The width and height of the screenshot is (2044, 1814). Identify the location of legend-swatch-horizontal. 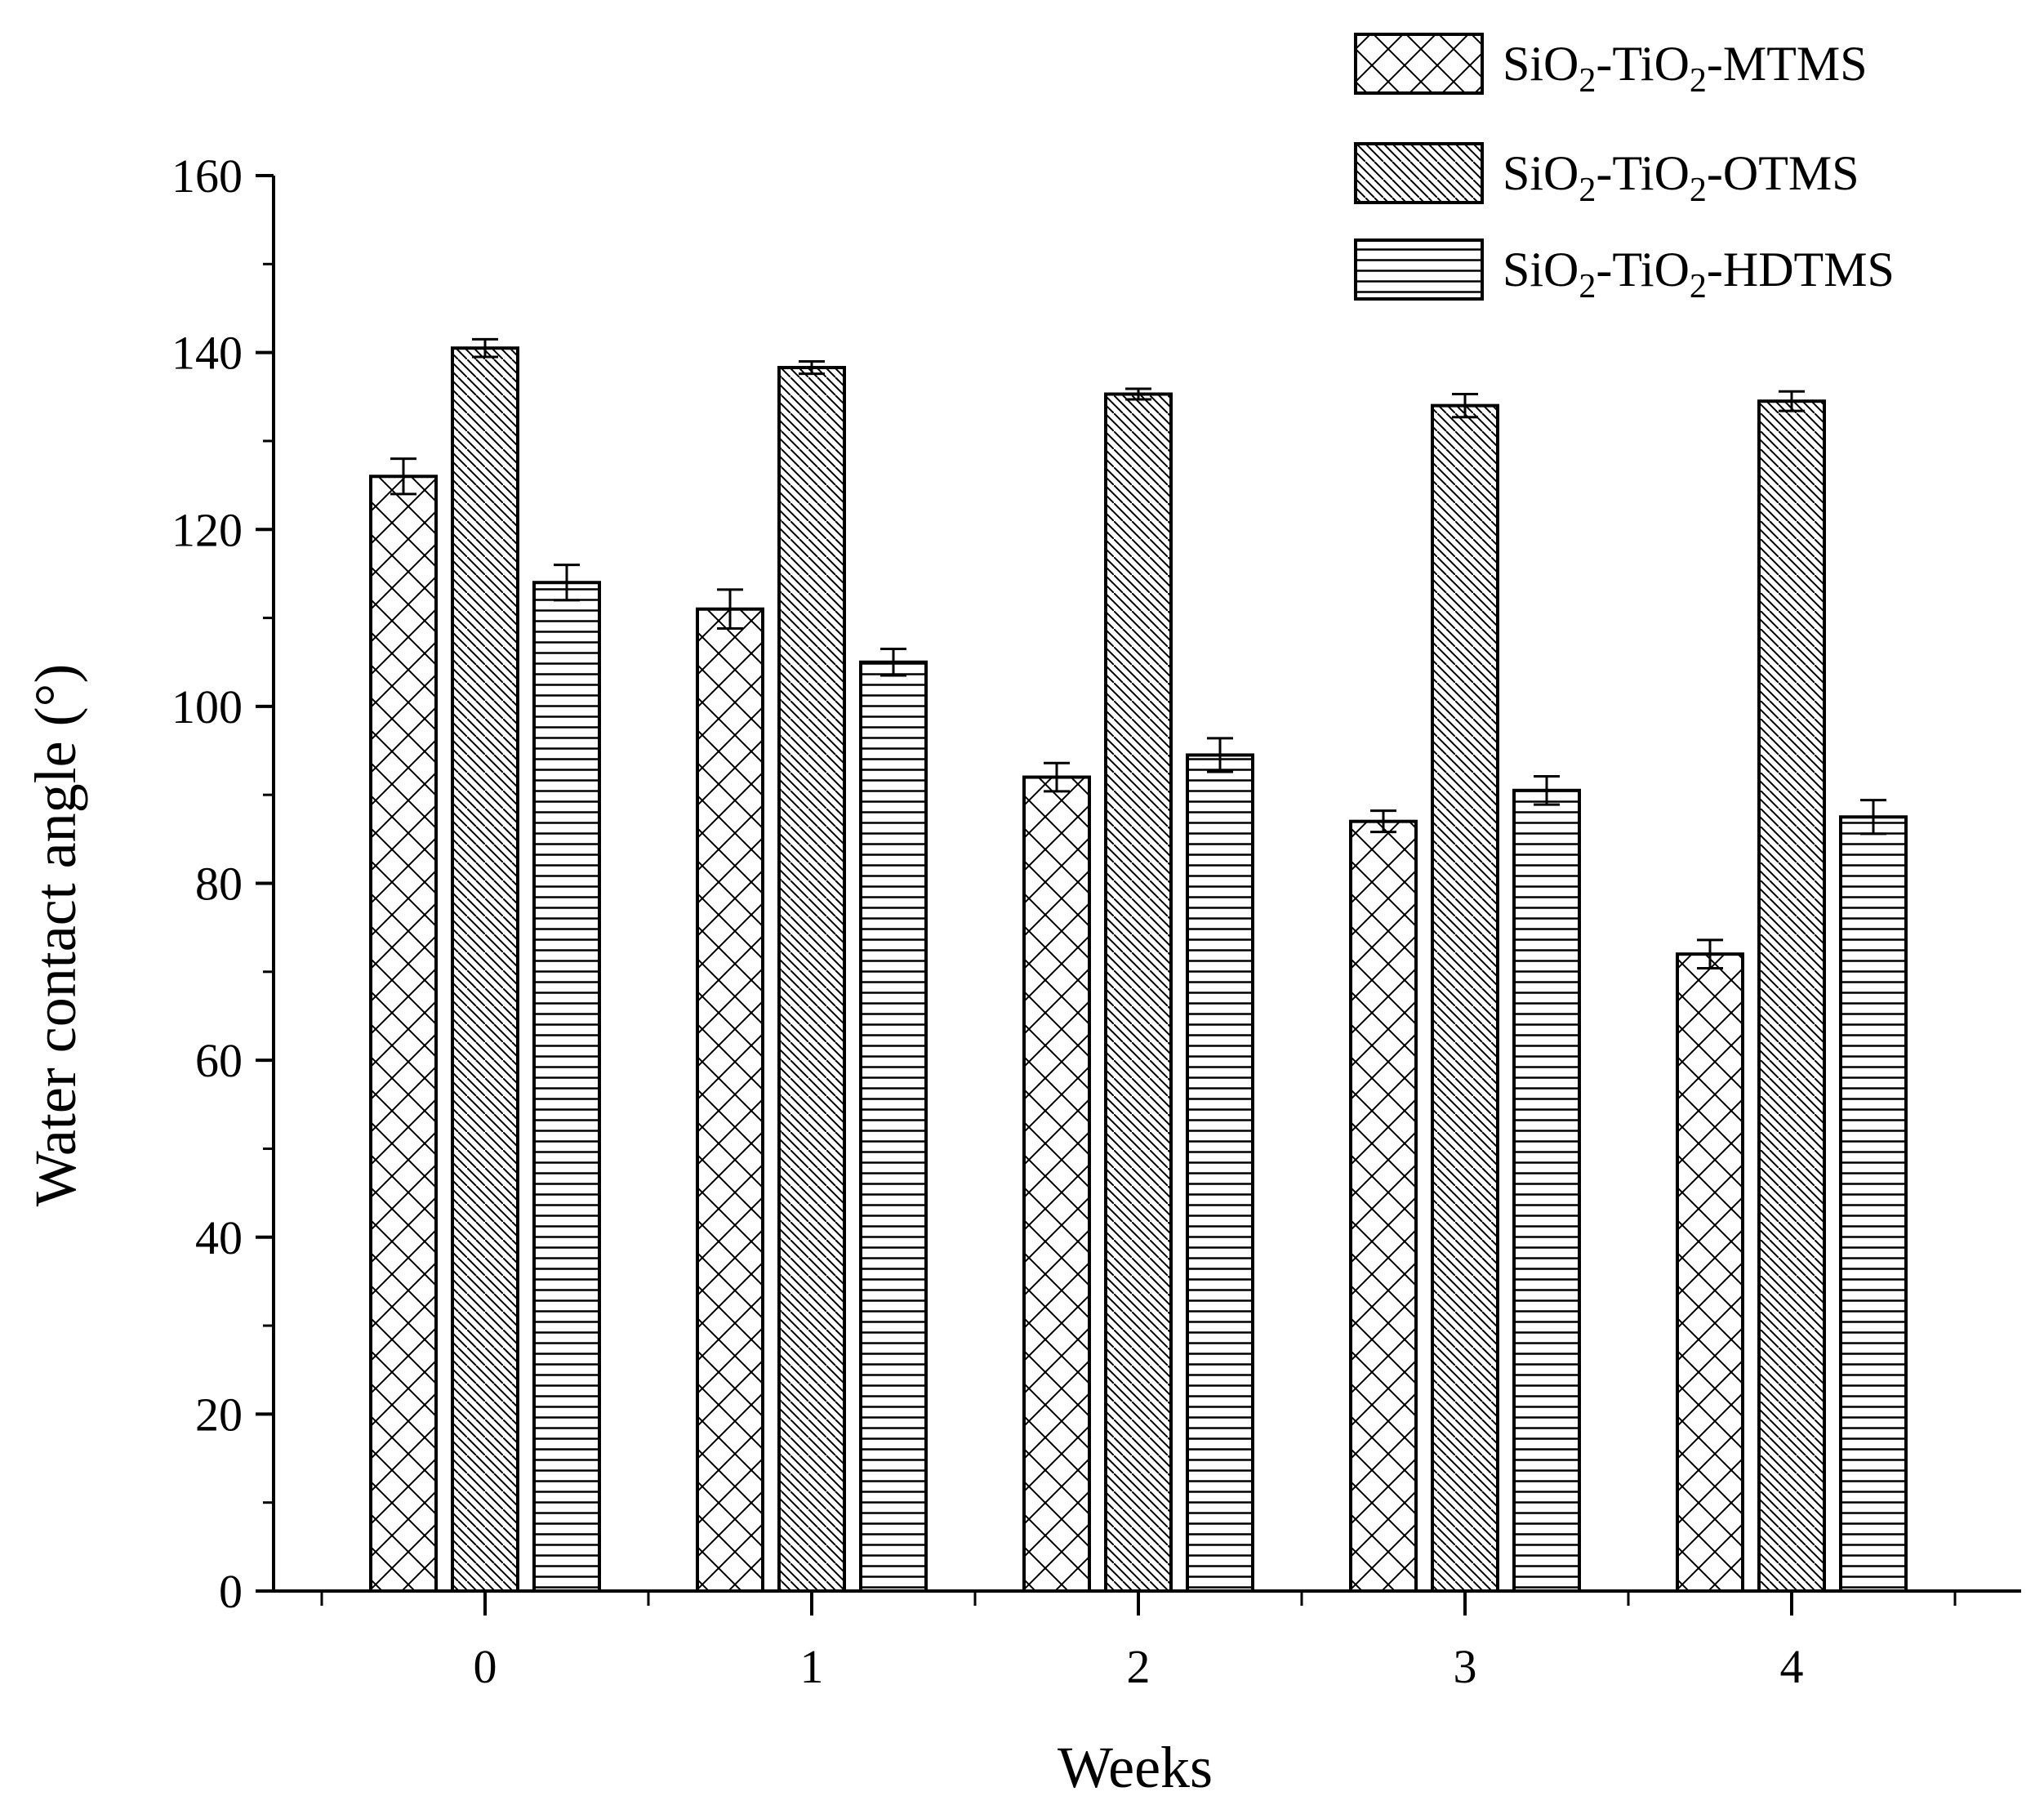
(1419, 269).